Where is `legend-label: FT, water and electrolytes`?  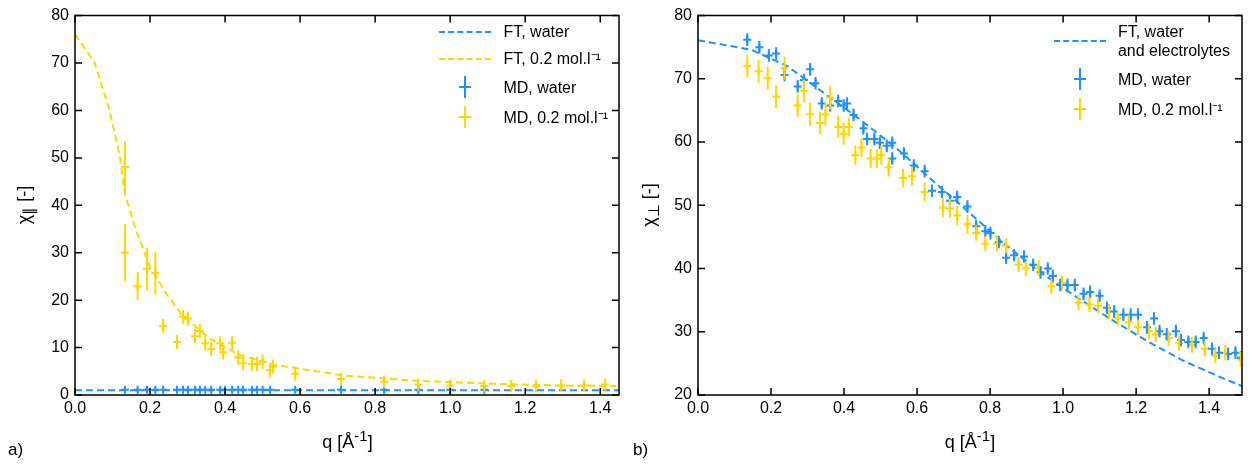
legend-label: FT, water and electrolytes is located at coordinates (1173, 41).